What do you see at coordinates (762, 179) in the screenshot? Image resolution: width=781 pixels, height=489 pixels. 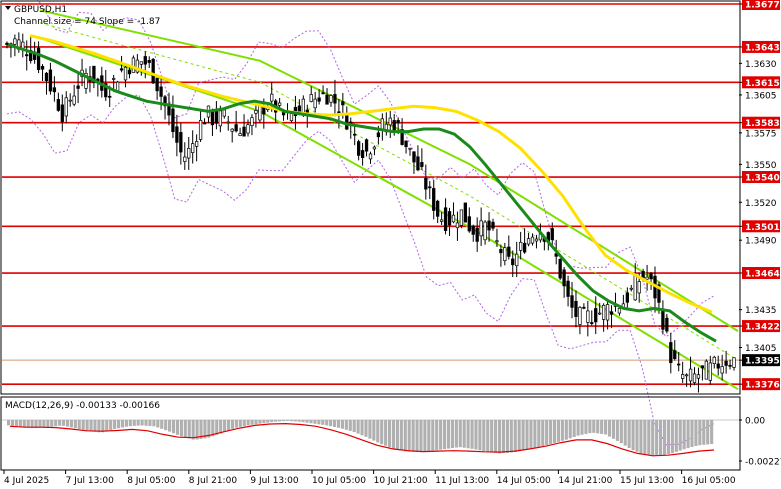 I see `y-tick-label-8: 1.3540` at bounding box center [762, 179].